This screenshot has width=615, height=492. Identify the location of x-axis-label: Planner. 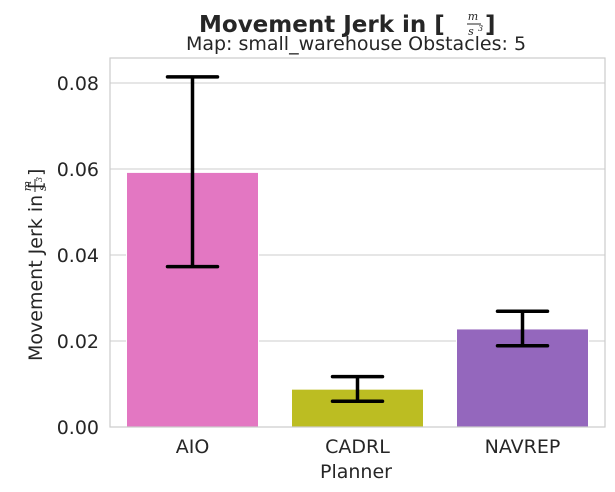
(356, 472).